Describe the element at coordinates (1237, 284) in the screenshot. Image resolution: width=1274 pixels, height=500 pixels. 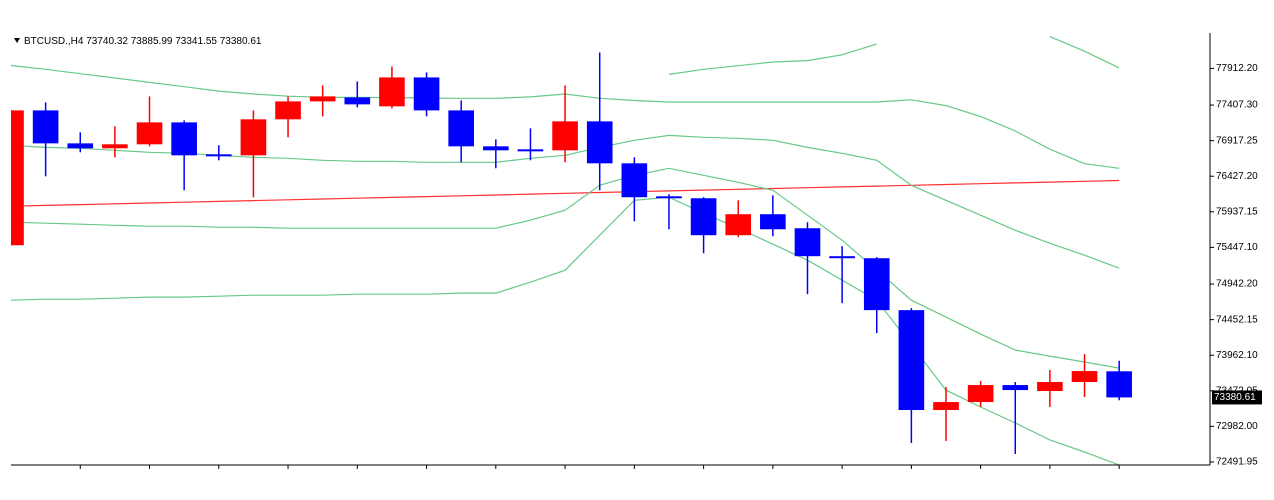
I see `y-tick-label: 74942.20` at that location.